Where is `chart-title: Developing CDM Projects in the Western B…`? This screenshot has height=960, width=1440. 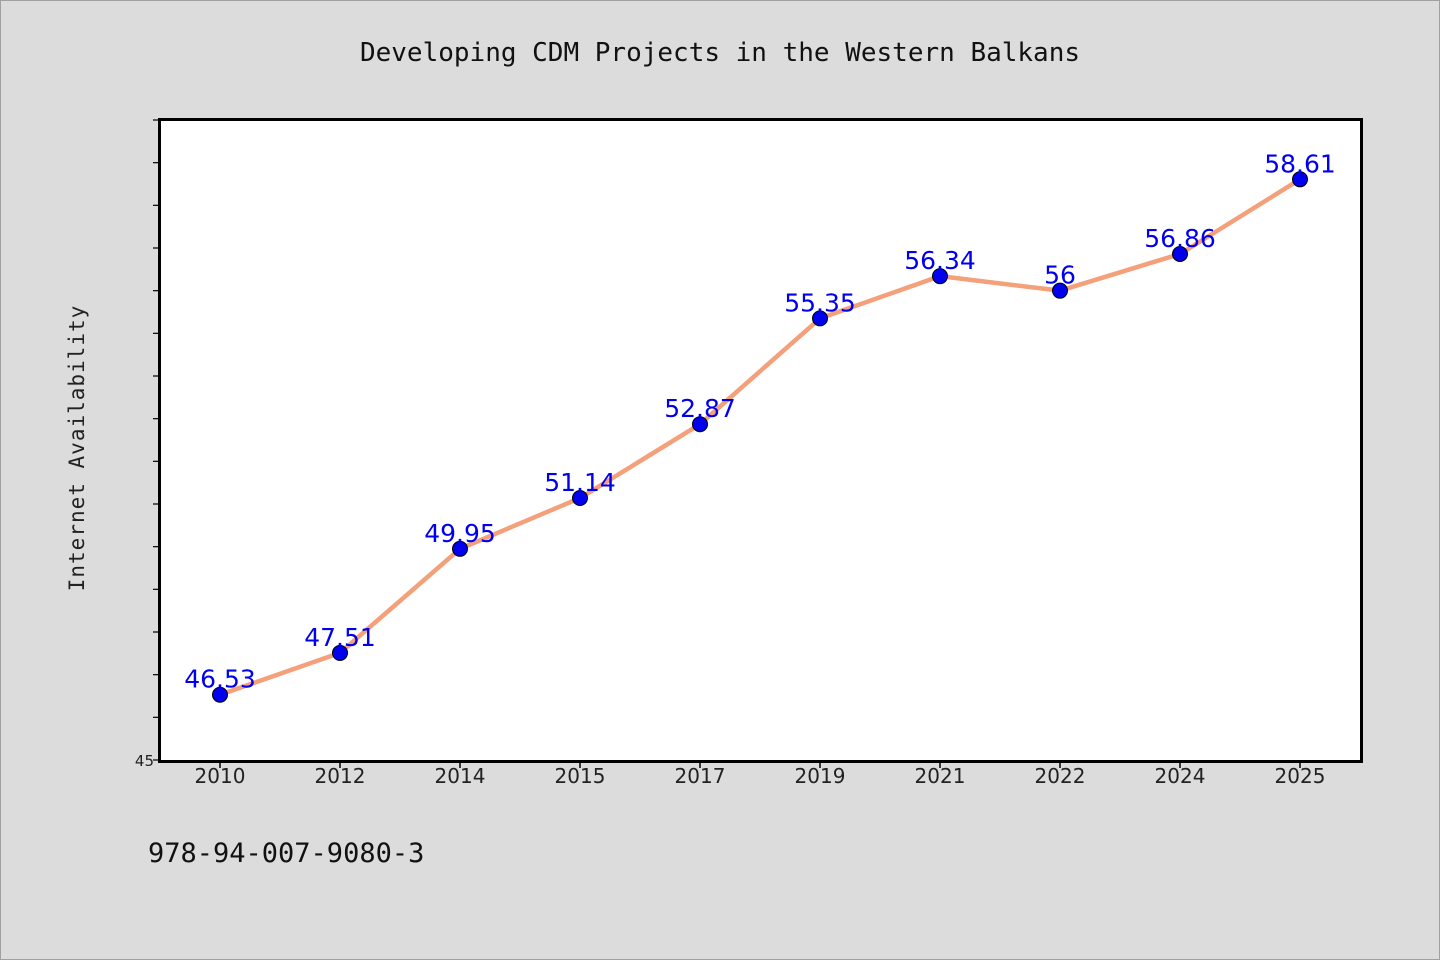
chart-title: Developing CDM Projects in the Western B… is located at coordinates (720, 53).